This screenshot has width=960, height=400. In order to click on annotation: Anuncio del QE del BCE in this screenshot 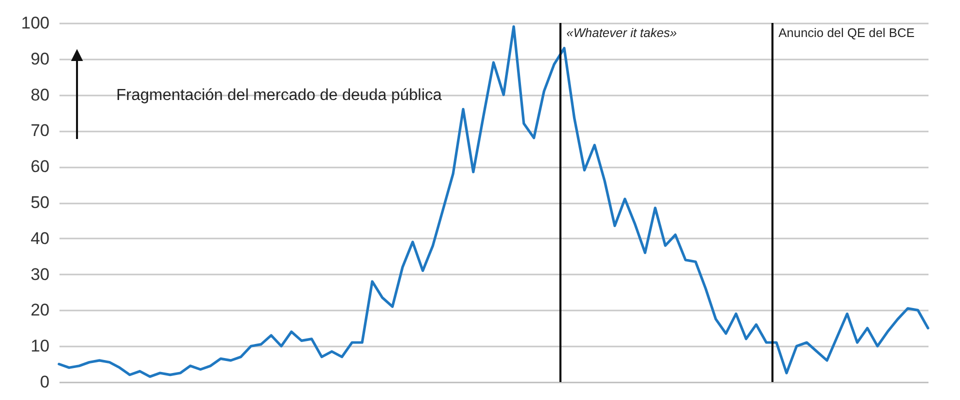, I will do `click(846, 33)`.